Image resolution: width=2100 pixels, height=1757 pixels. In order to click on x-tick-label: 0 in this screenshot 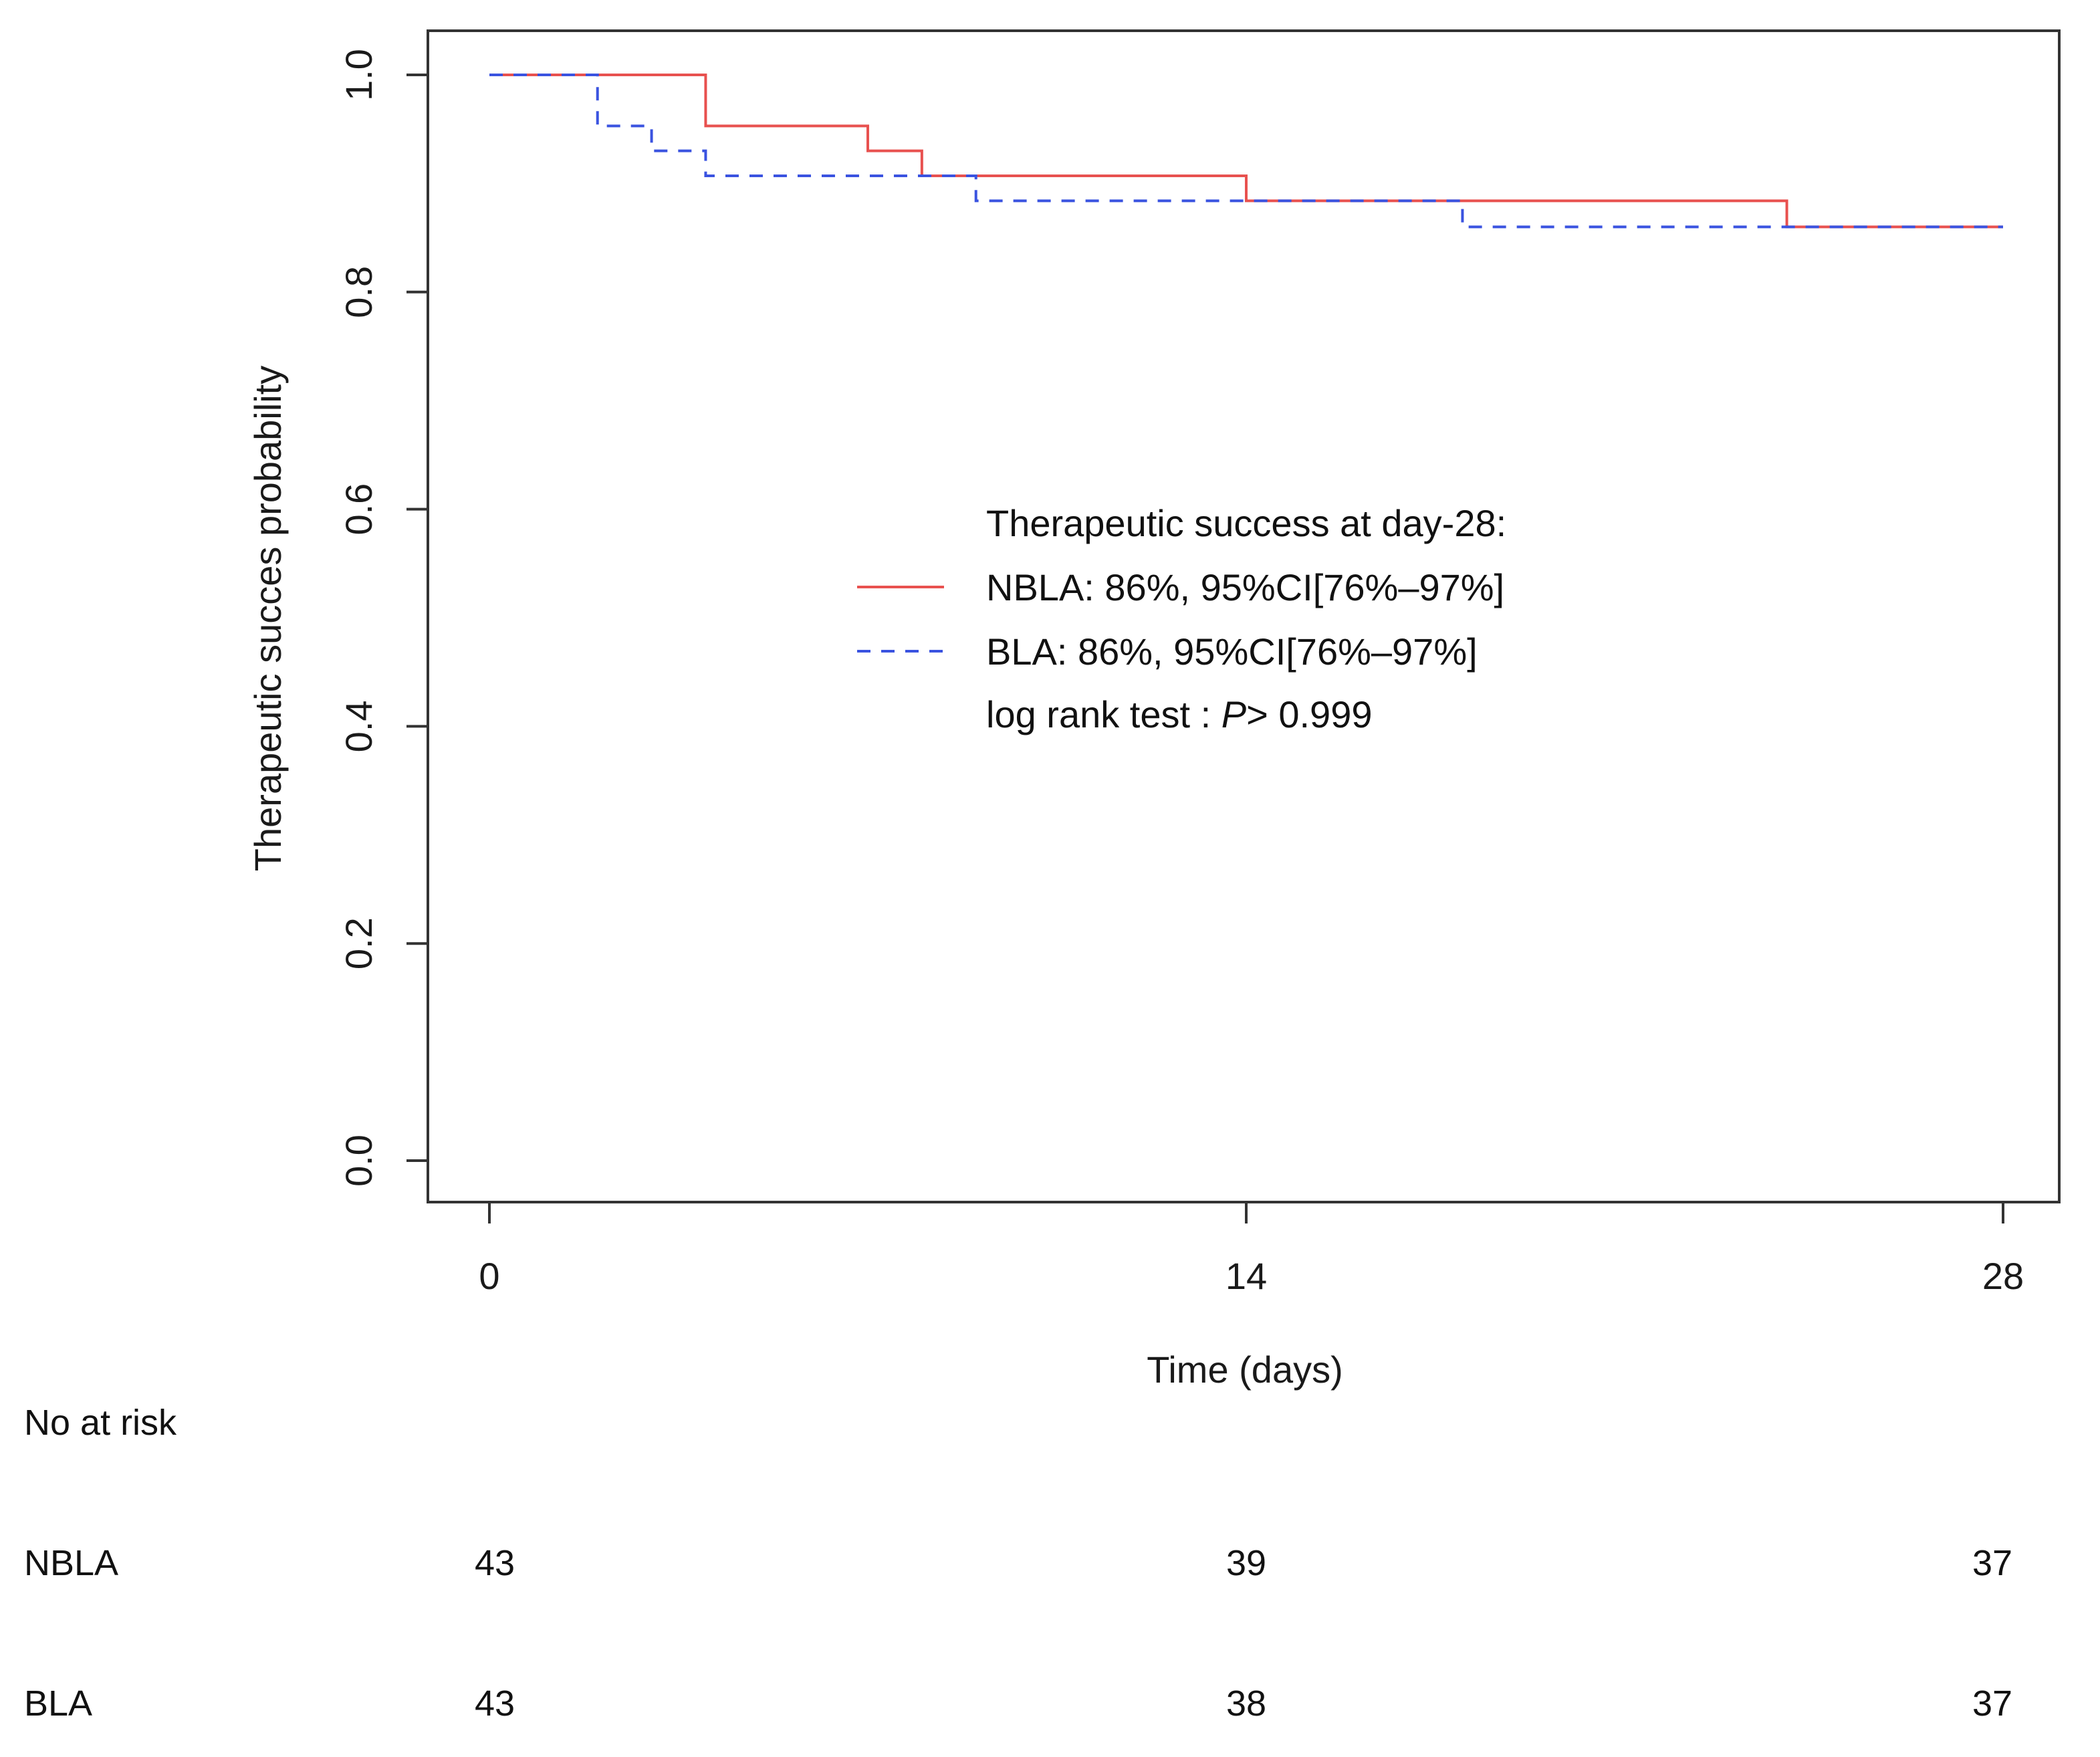, I will do `click(489, 1276)`.